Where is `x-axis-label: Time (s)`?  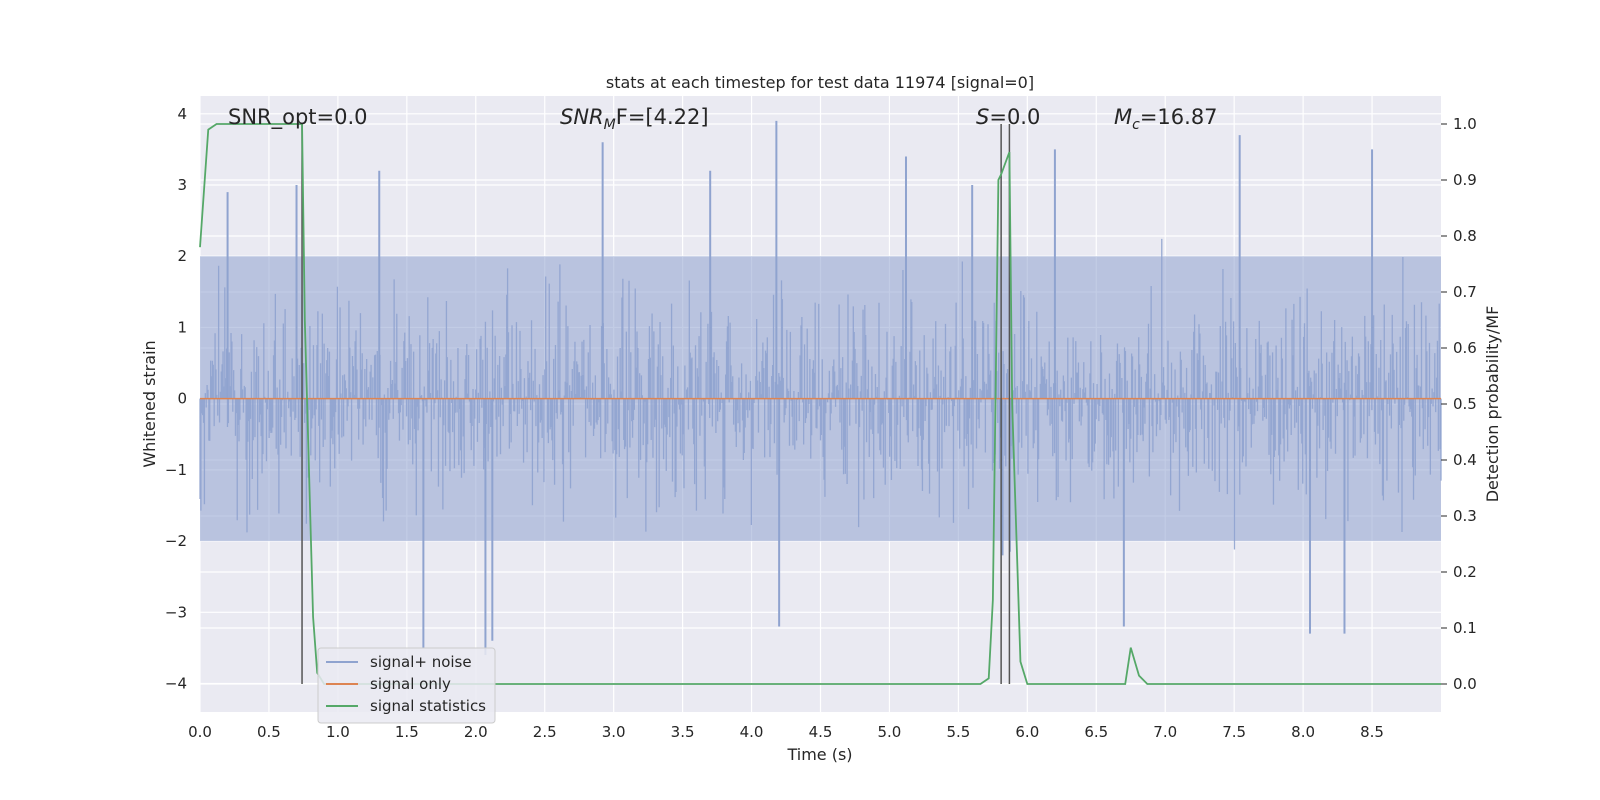
x-axis-label: Time (s) is located at coordinates (819, 754).